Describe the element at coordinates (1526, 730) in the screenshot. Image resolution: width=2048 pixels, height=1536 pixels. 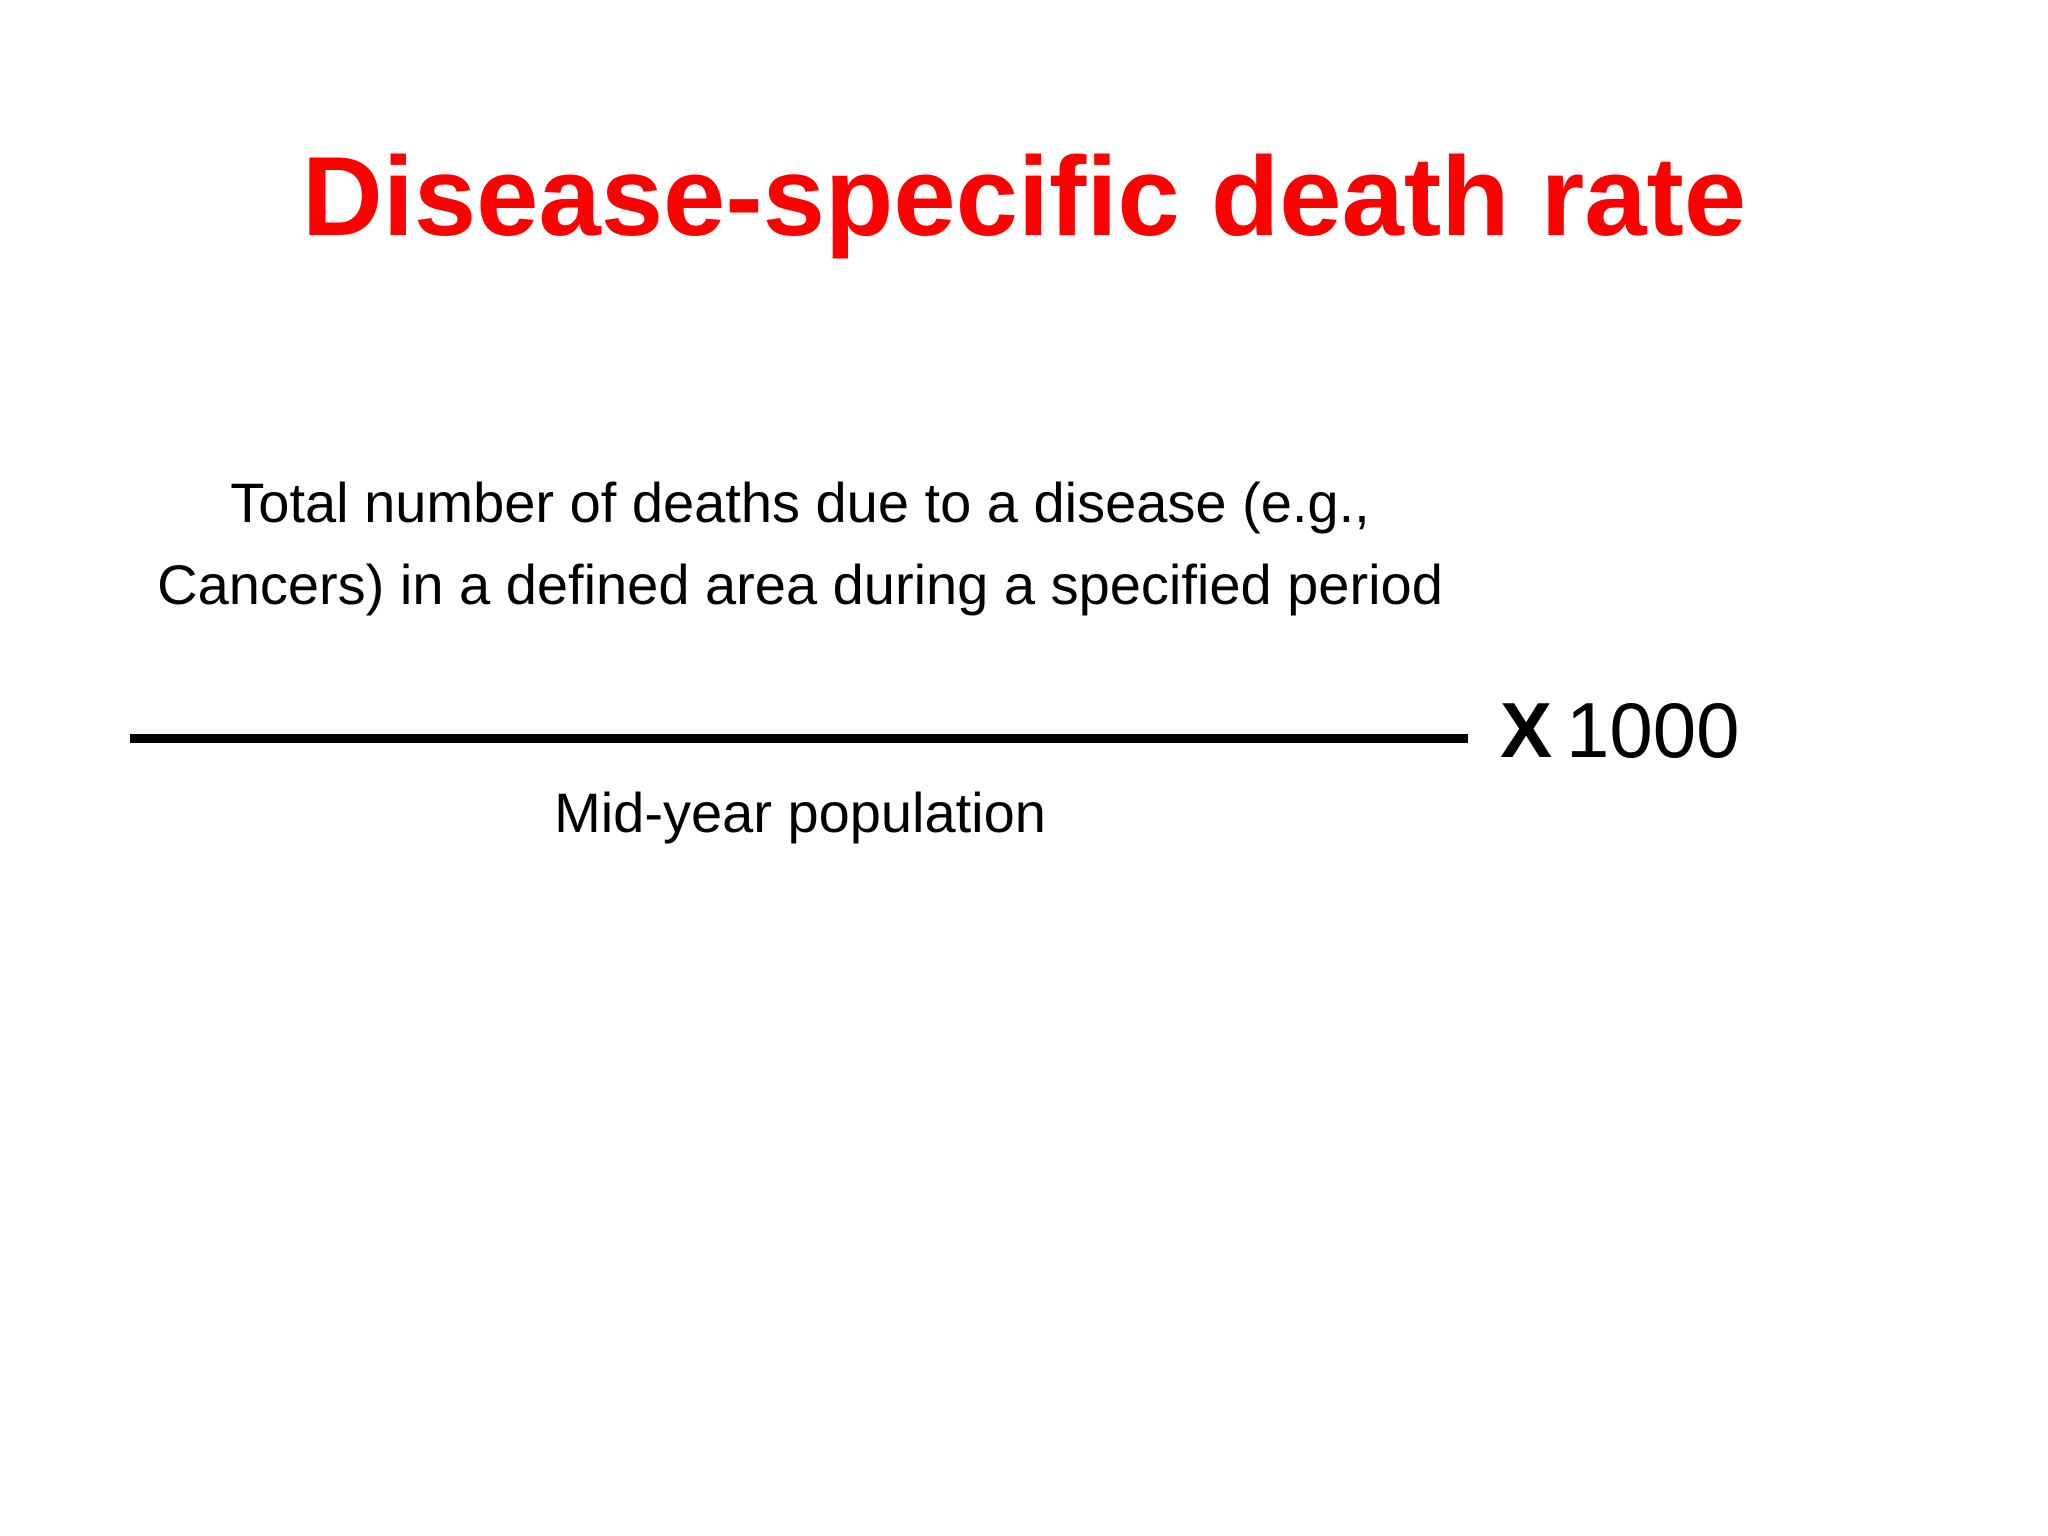
I see `multiplier-sign: X` at that location.